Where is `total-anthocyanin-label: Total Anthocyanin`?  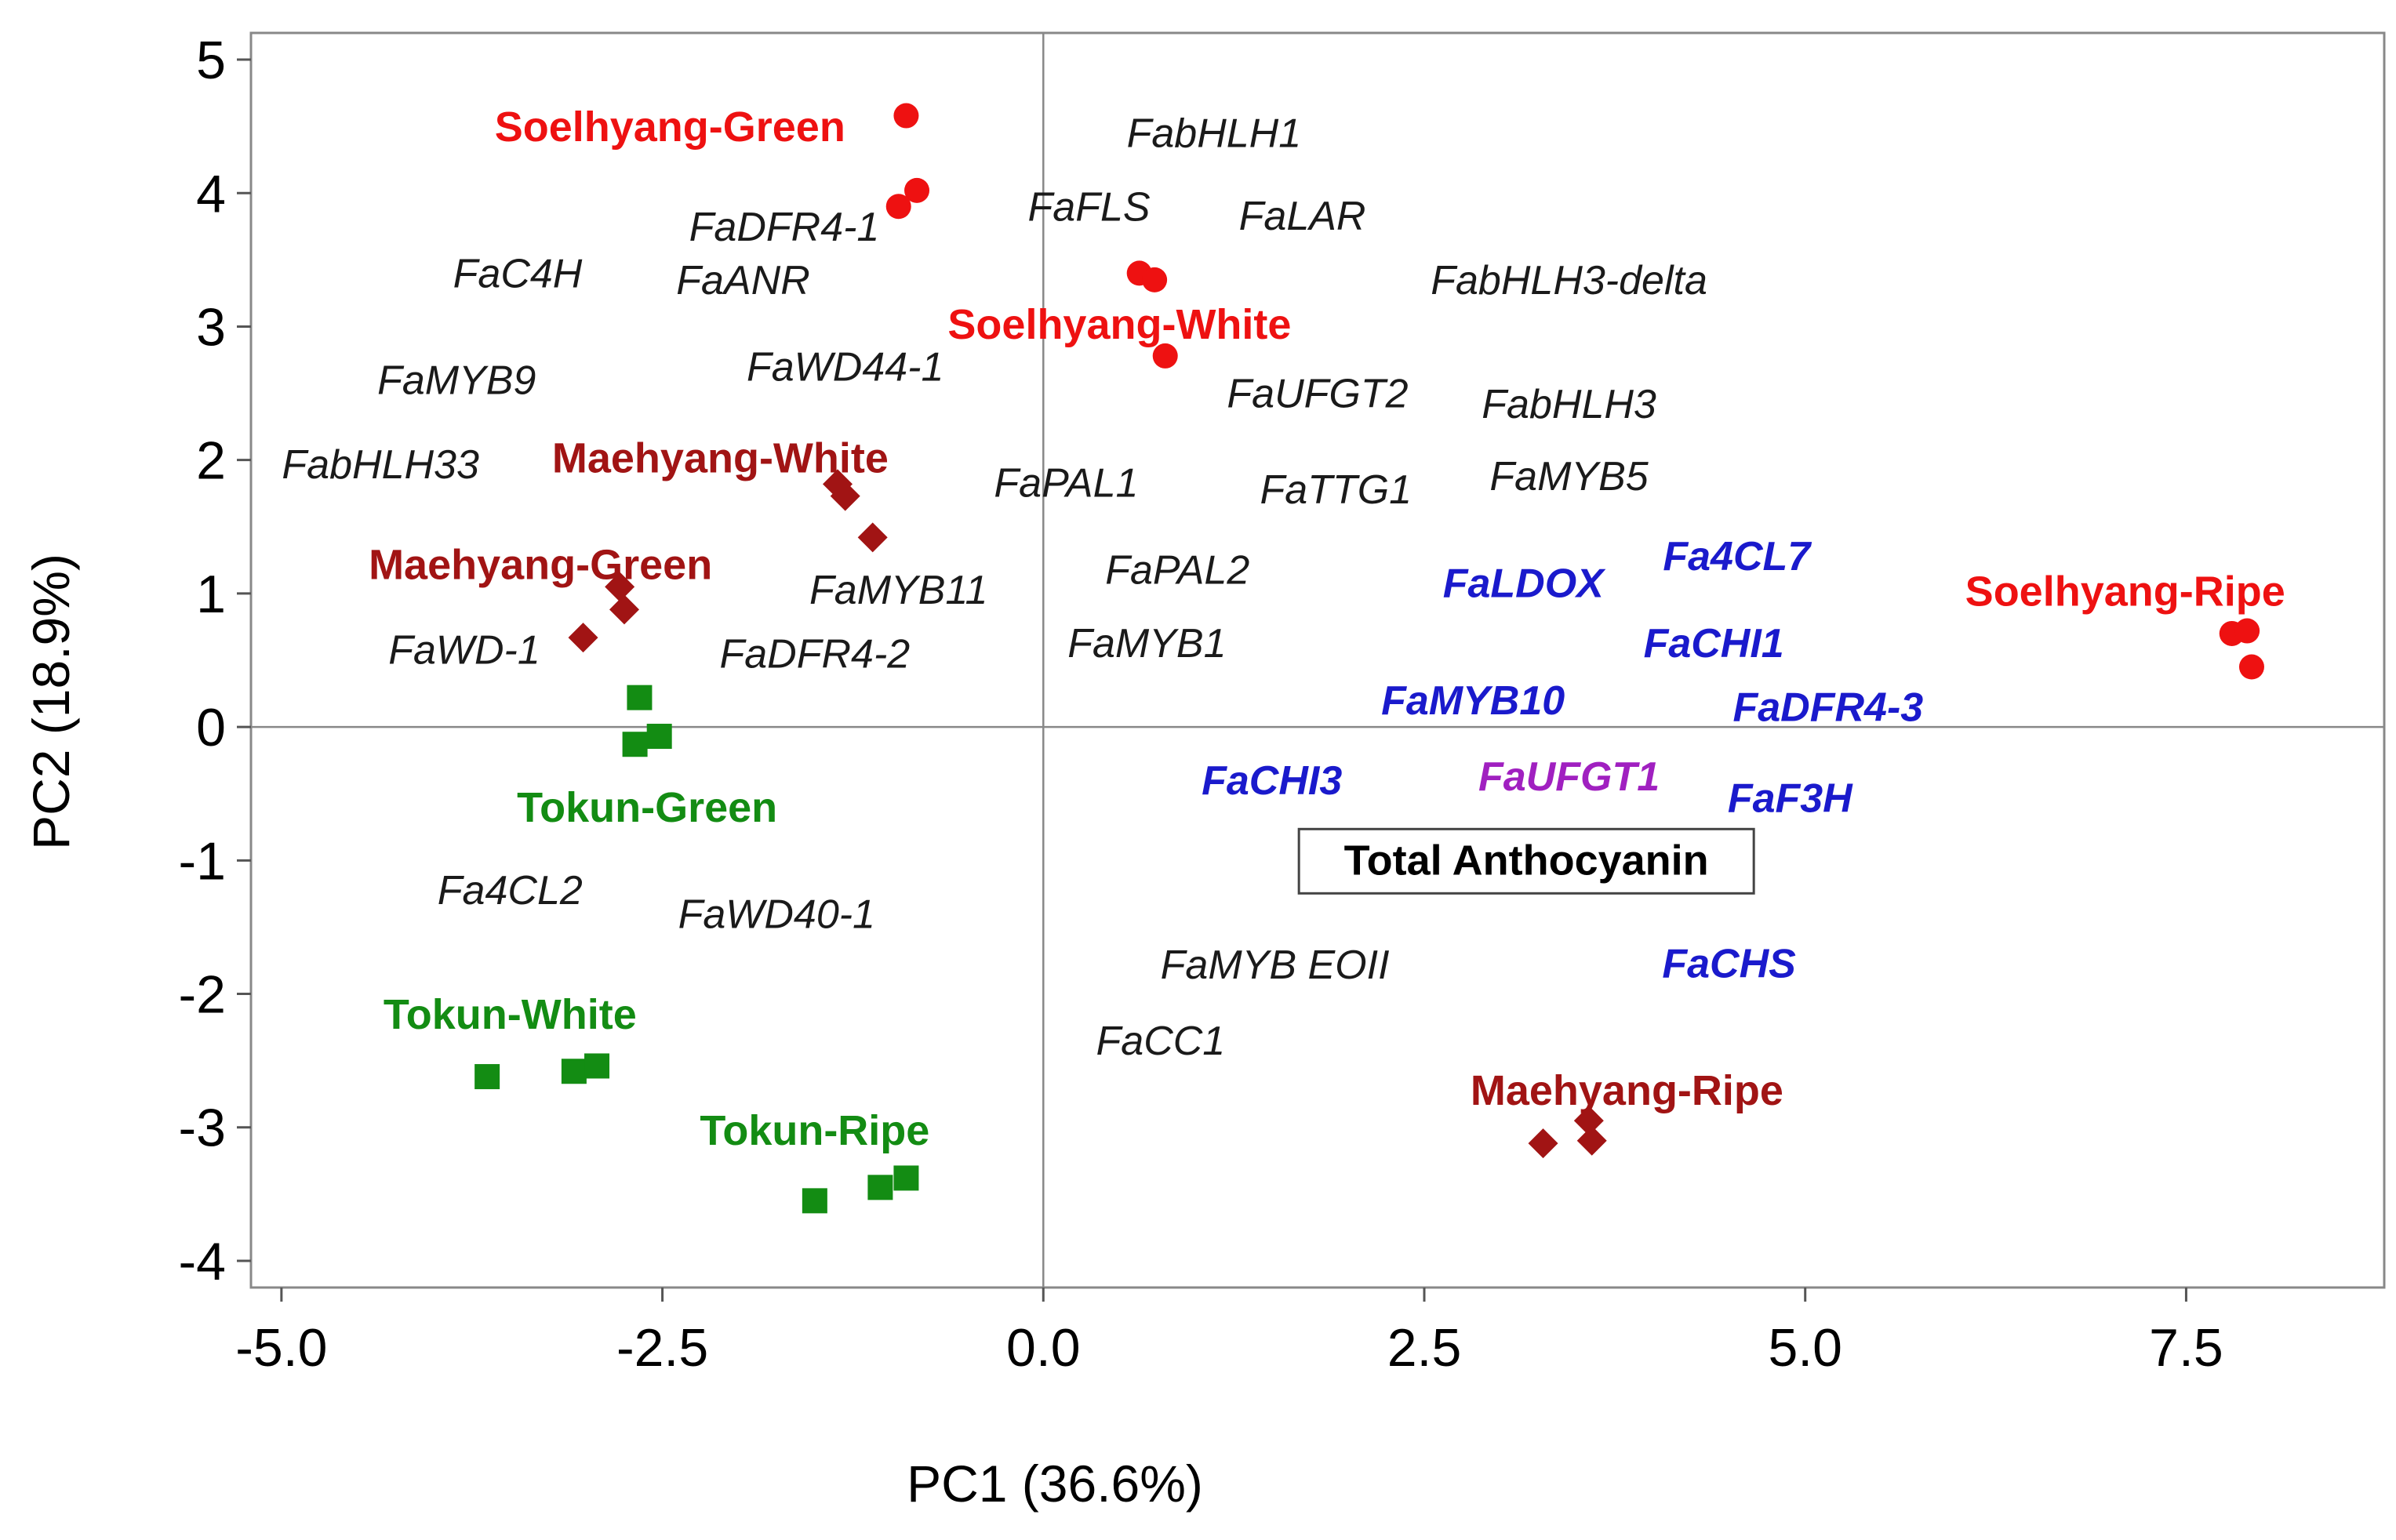 total-anthocyanin-label: Total Anthocyanin is located at coordinates (1526, 860).